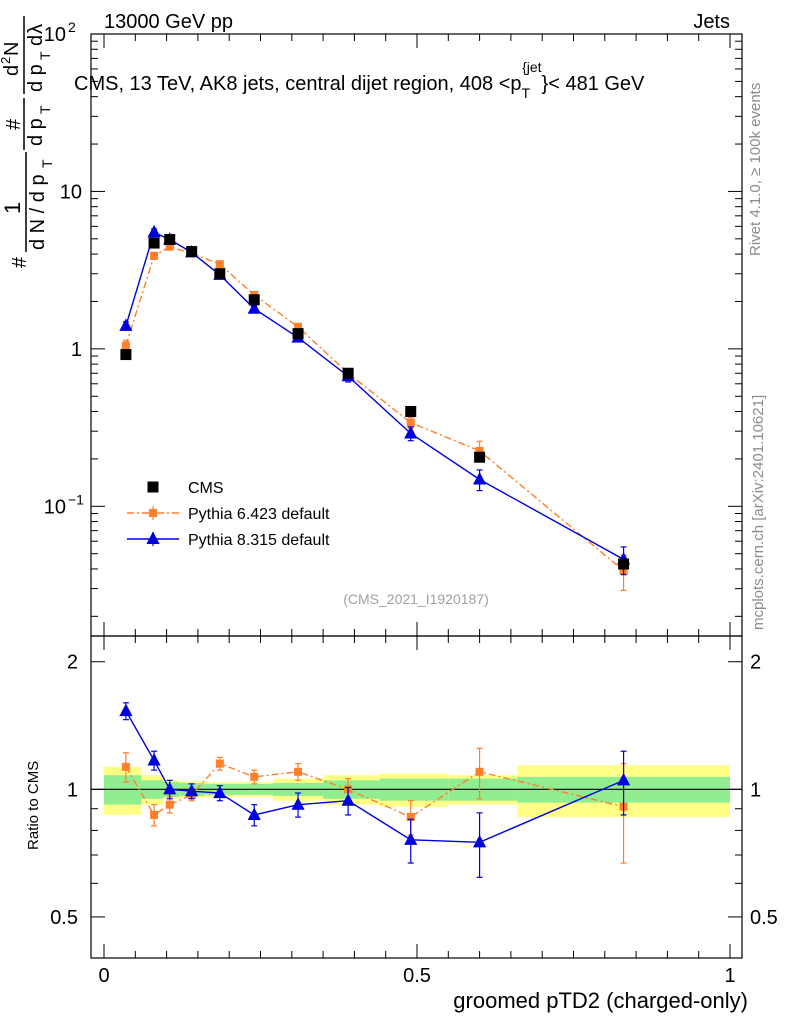  I want to click on legend-marker-pythia6, so click(153, 513).